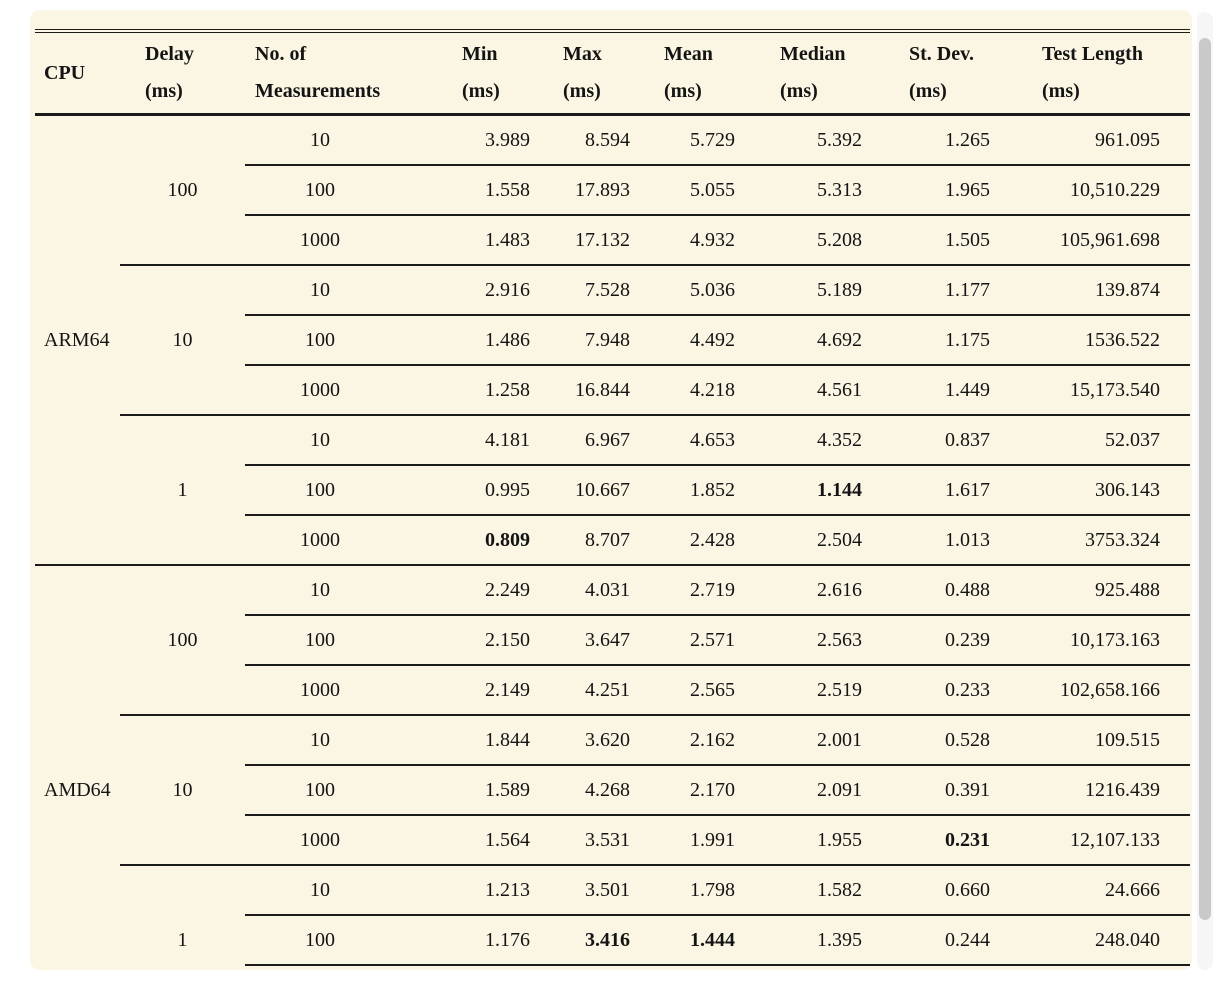 Image resolution: width=1223 pixels, height=987 pixels. What do you see at coordinates (598, 541) in the screenshot?
I see `cell-max: 8.707` at bounding box center [598, 541].